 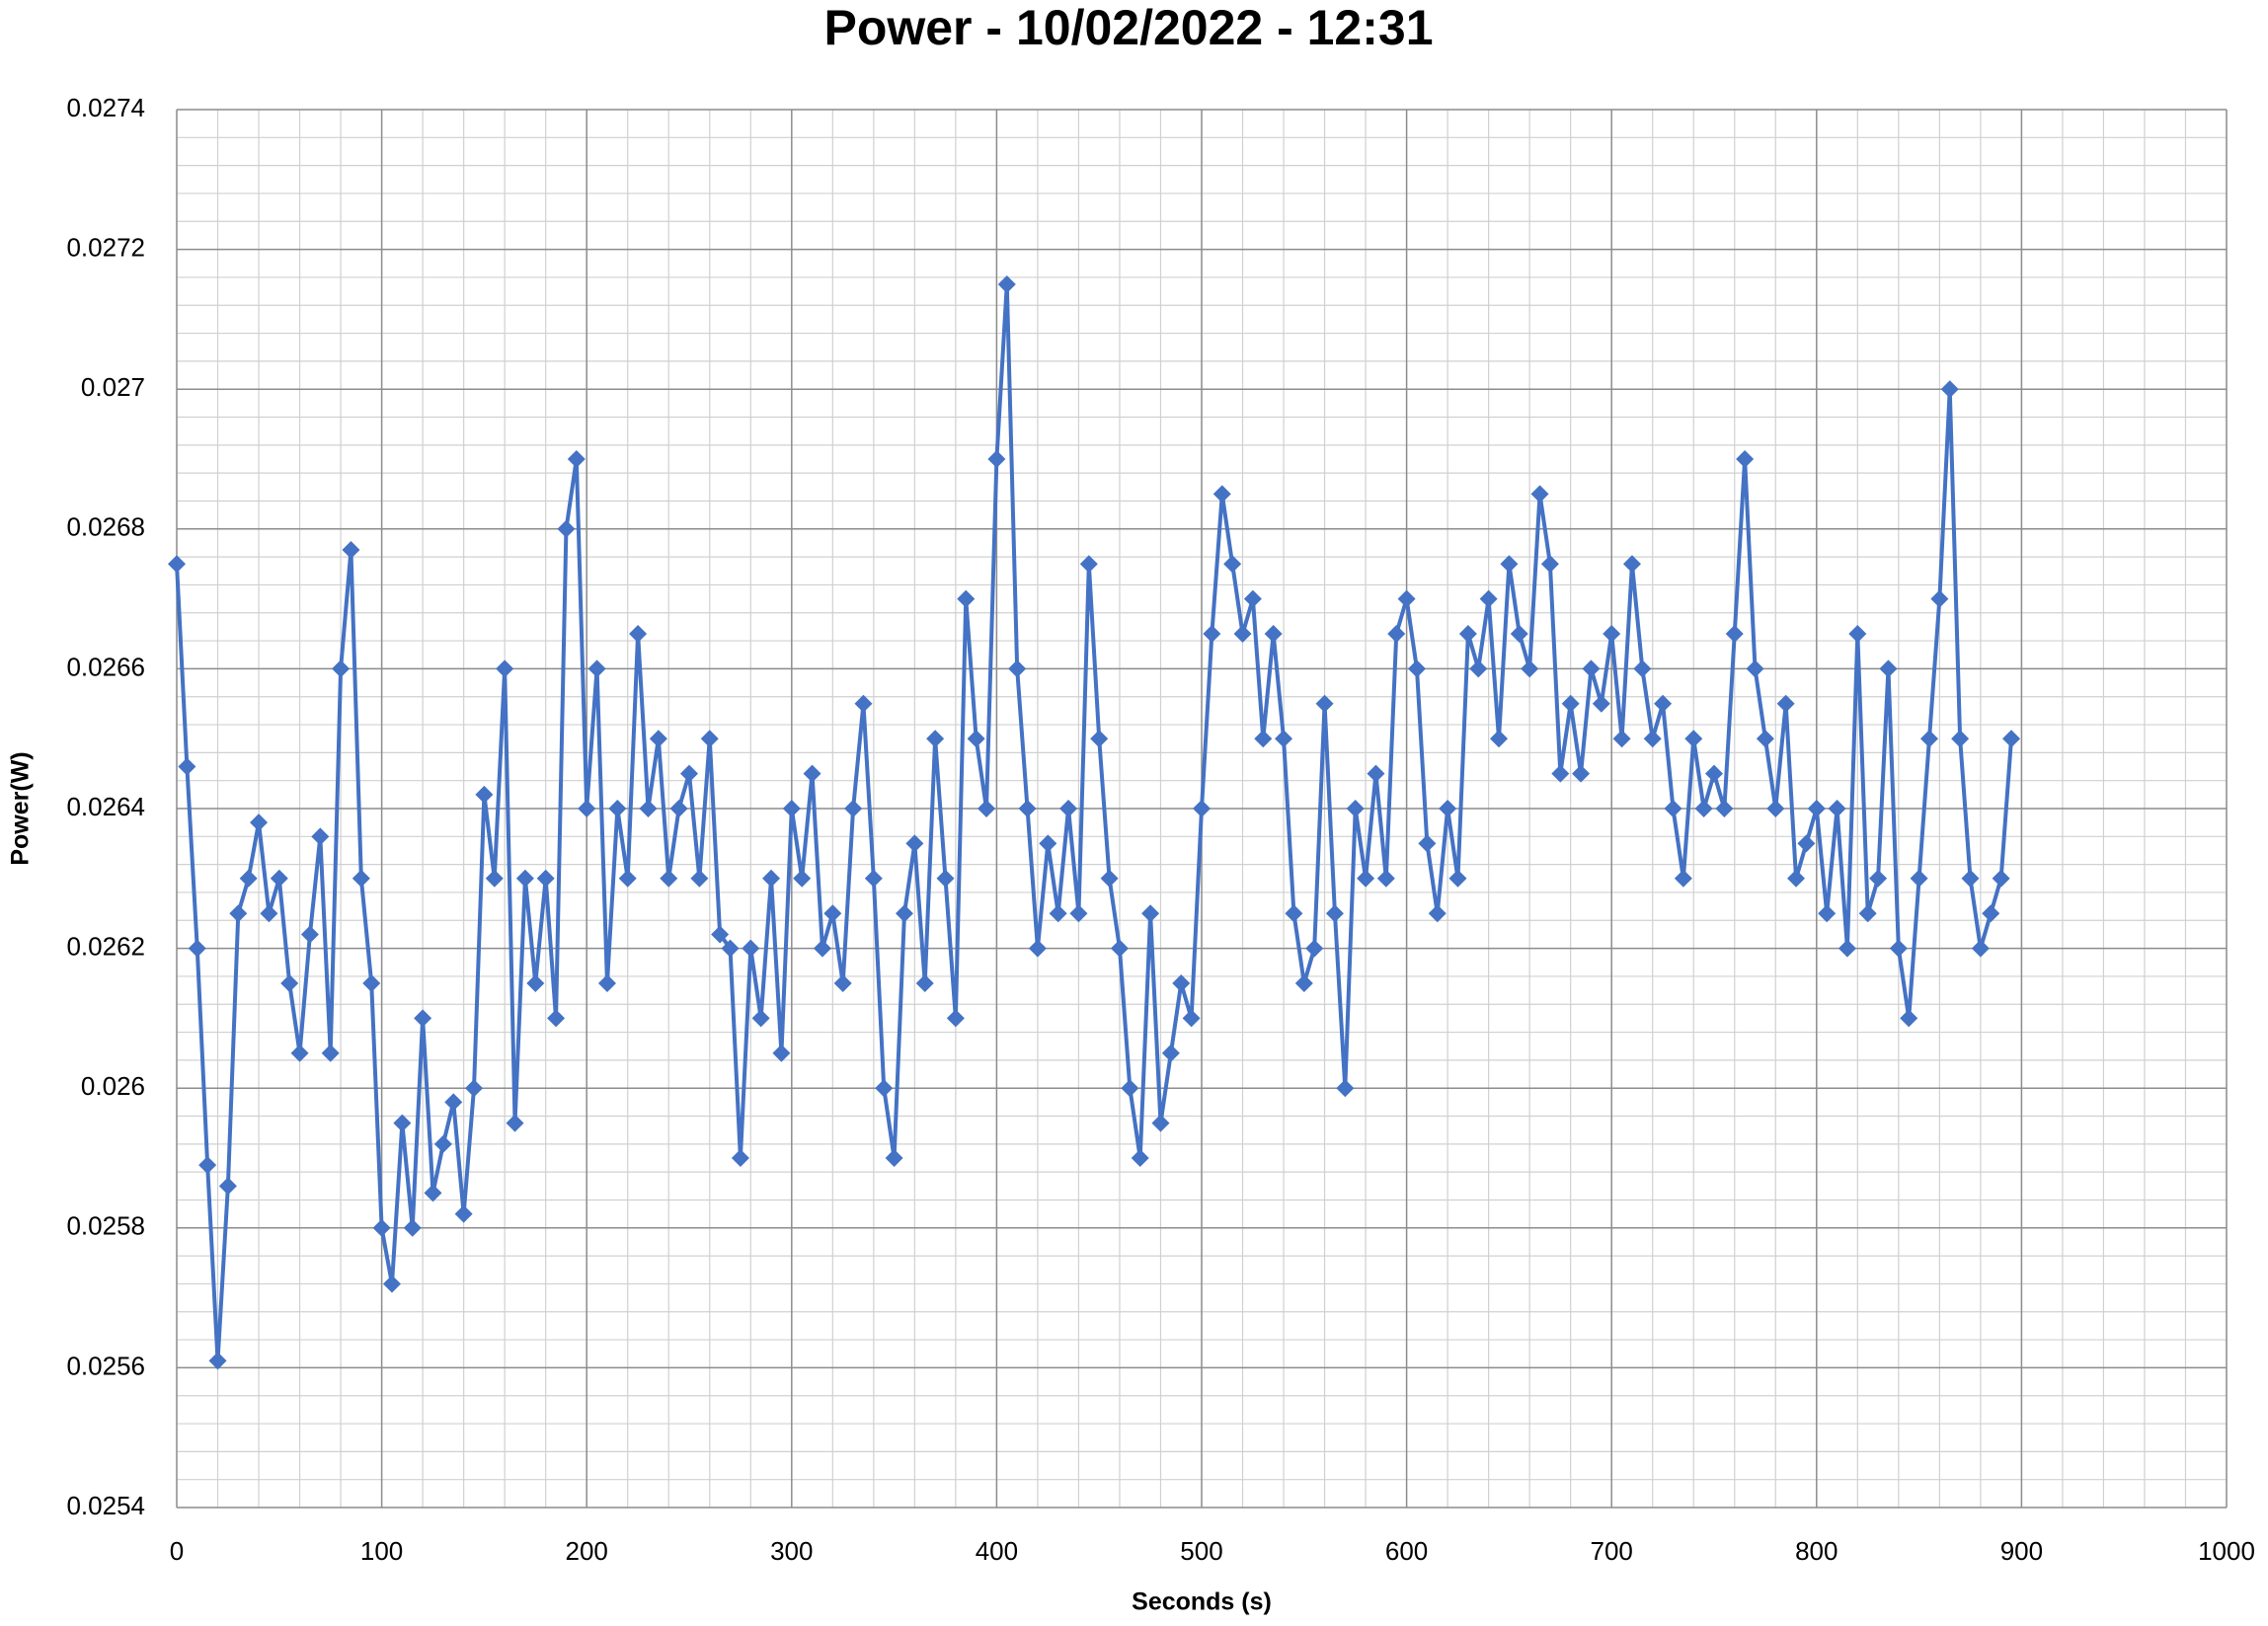 I want to click on y-tick-label: 0.0262, so click(x=105, y=946).